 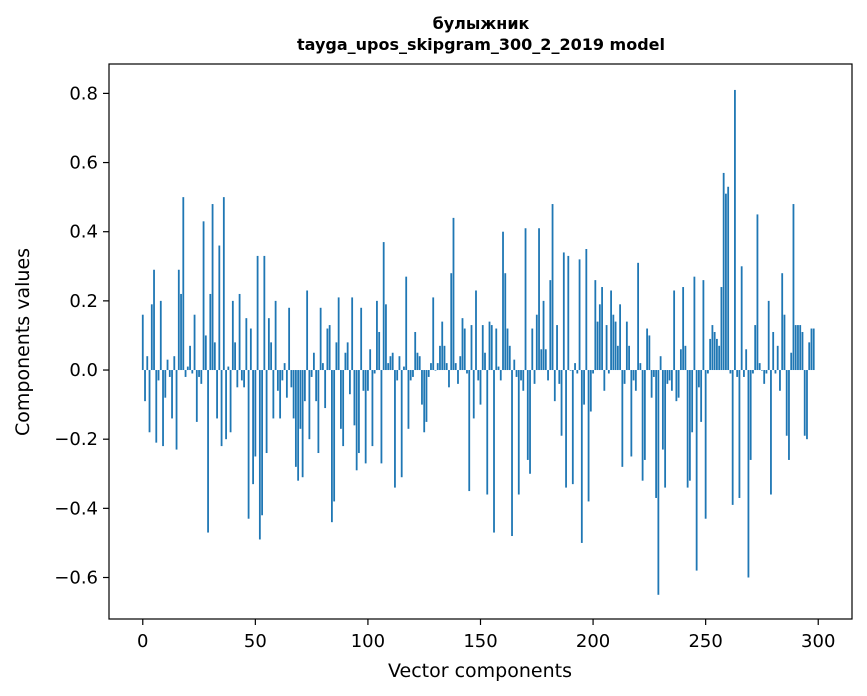 What do you see at coordinates (481, 44) in the screenshot?
I see `chart-subtitle: tayga_upos_skipgram_300_2_2019 model` at bounding box center [481, 44].